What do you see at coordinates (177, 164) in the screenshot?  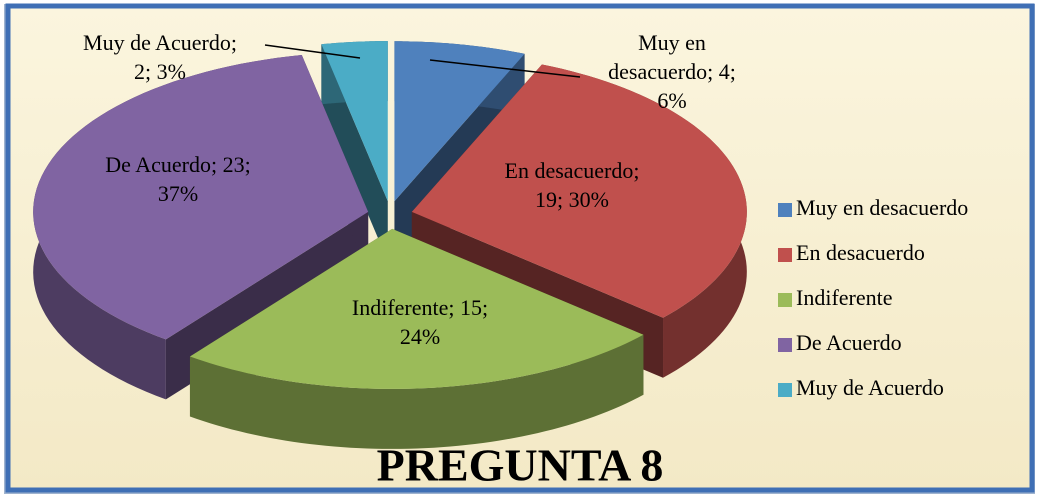 I see `data-label-line: De Acuerdo; 23;` at bounding box center [177, 164].